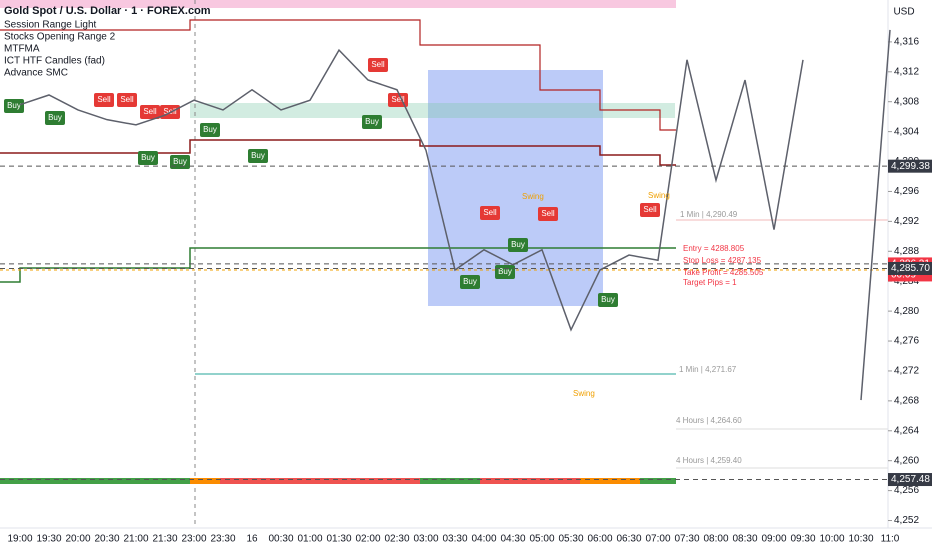  Describe the element at coordinates (454, 539) in the screenshot. I see `x-tick-label: 03:30` at that location.